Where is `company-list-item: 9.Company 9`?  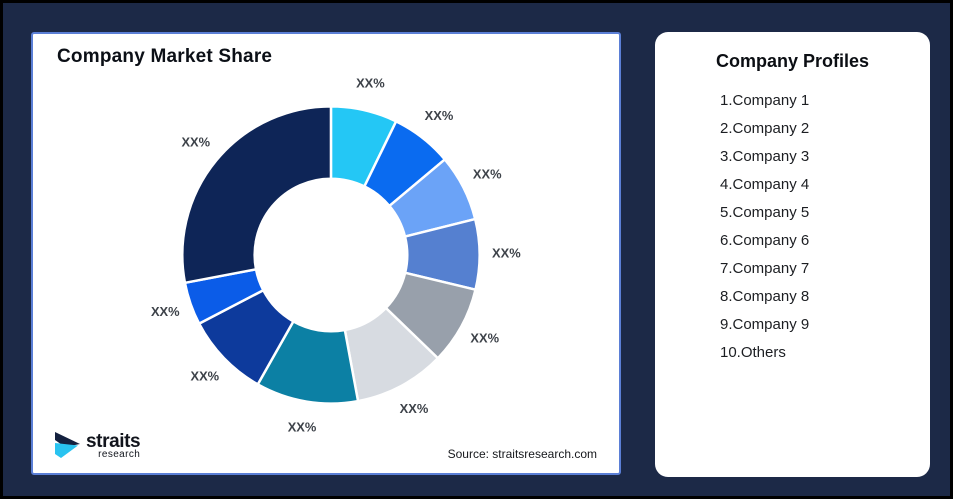 company-list-item: 9.Company 9 is located at coordinates (765, 324).